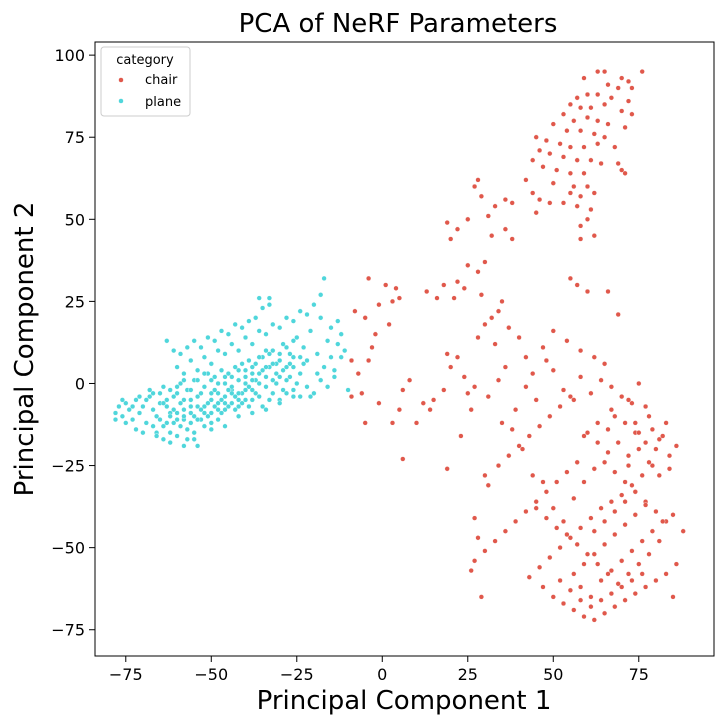  Describe the element at coordinates (553, 674) in the screenshot. I see `x-tick-label: 50` at that location.